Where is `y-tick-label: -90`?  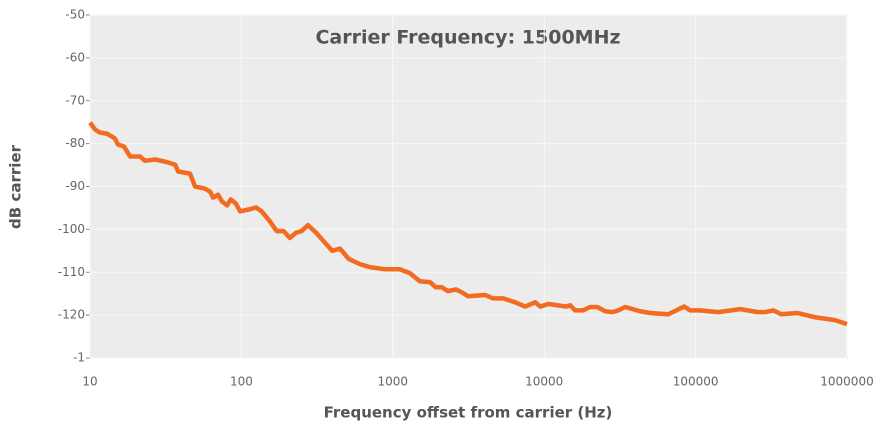
y-tick-label: -90 is located at coordinates (75, 186).